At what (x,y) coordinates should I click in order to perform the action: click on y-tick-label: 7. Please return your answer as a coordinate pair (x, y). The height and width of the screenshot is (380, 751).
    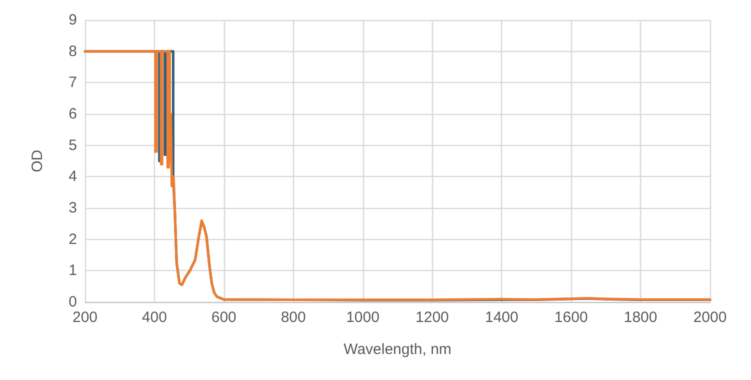
    Looking at the image, I should click on (72, 83).